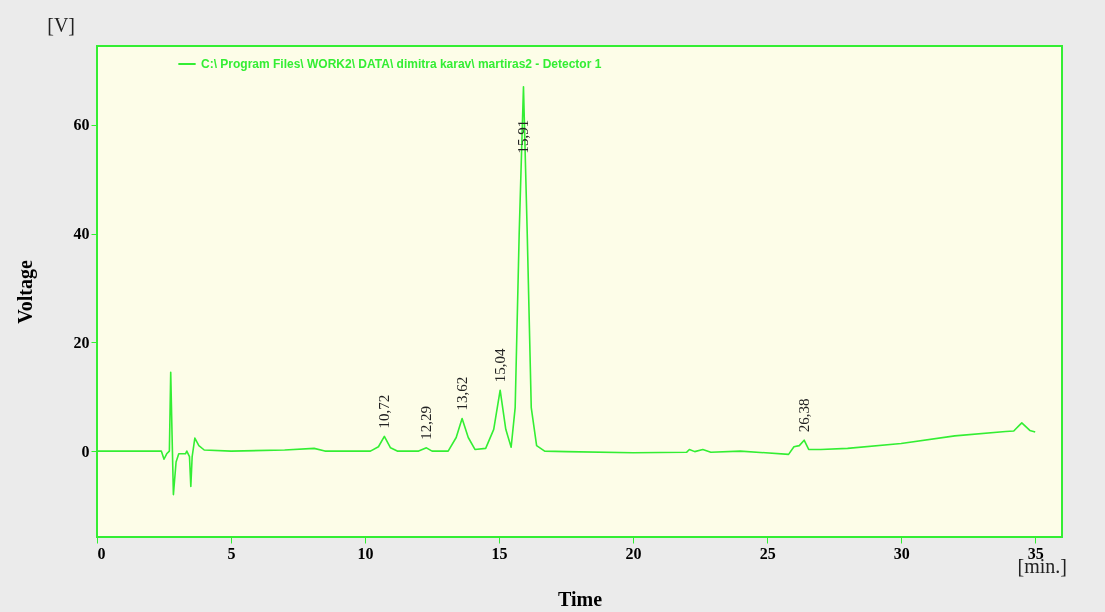  Describe the element at coordinates (101, 553) in the screenshot. I see `x-tick-label: 0` at that location.